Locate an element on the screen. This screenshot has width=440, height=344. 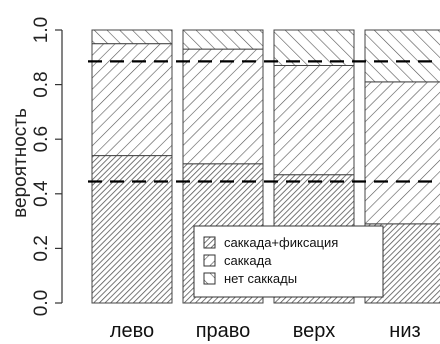
category-label-4: низ is located at coordinates (404, 331).